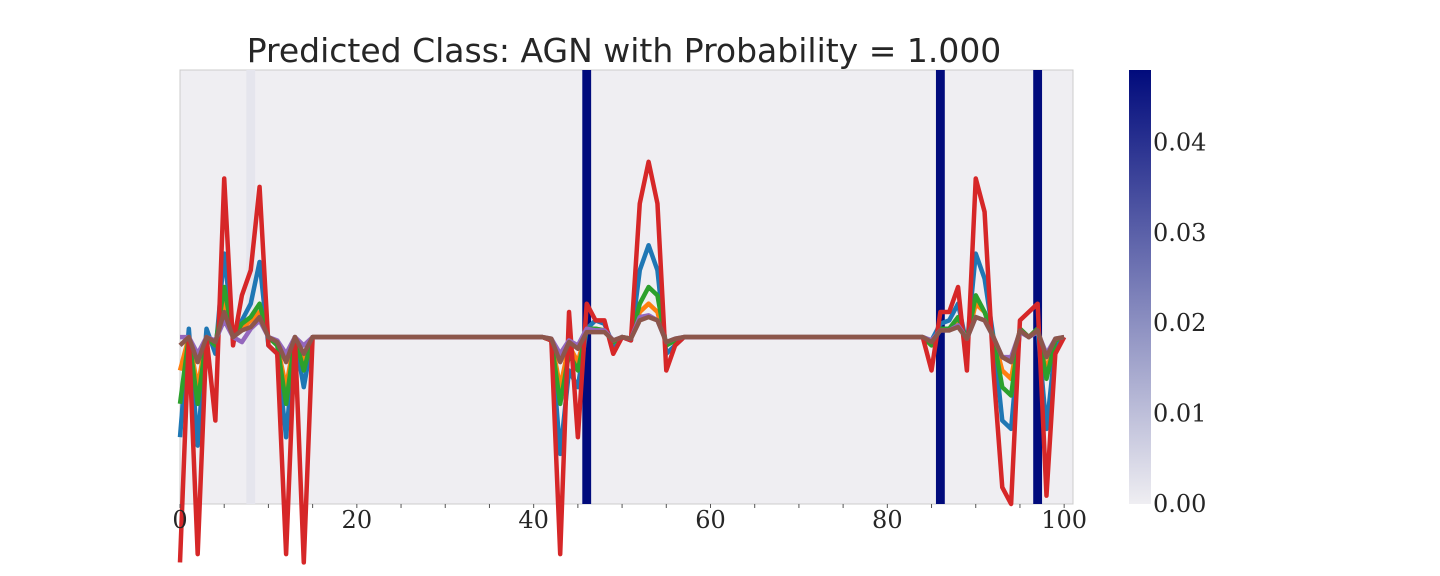 The height and width of the screenshot is (576, 1440). I want to click on colorbar-tick-label: 0.02, so click(1179, 323).